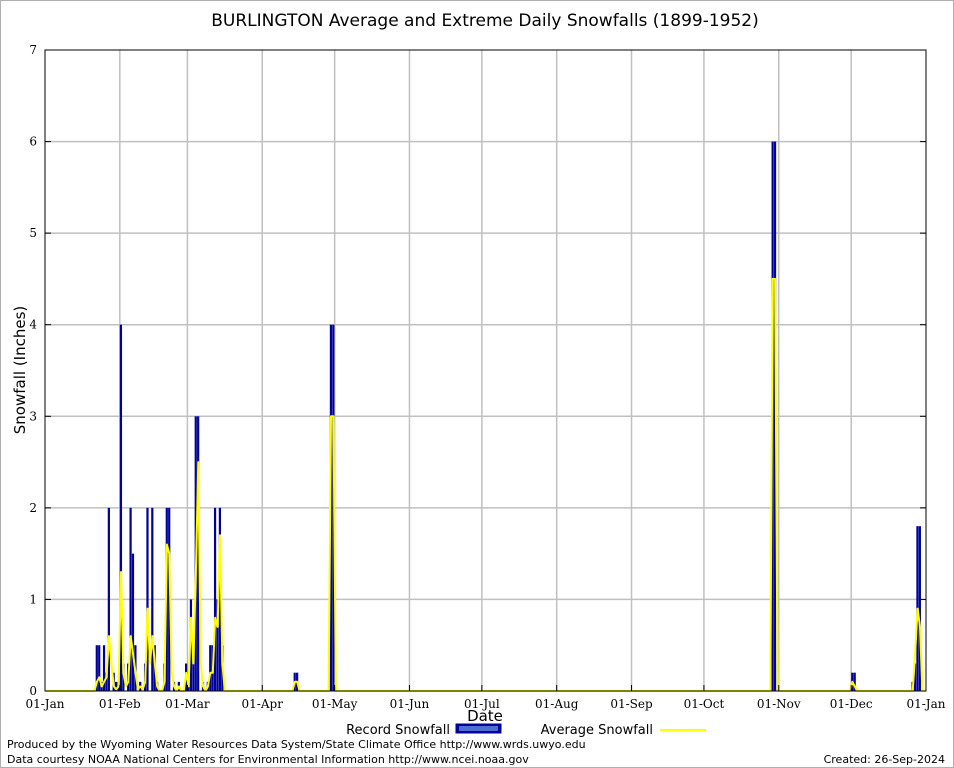  I want to click on x-tick-label: 01-Jun, so click(410, 704).